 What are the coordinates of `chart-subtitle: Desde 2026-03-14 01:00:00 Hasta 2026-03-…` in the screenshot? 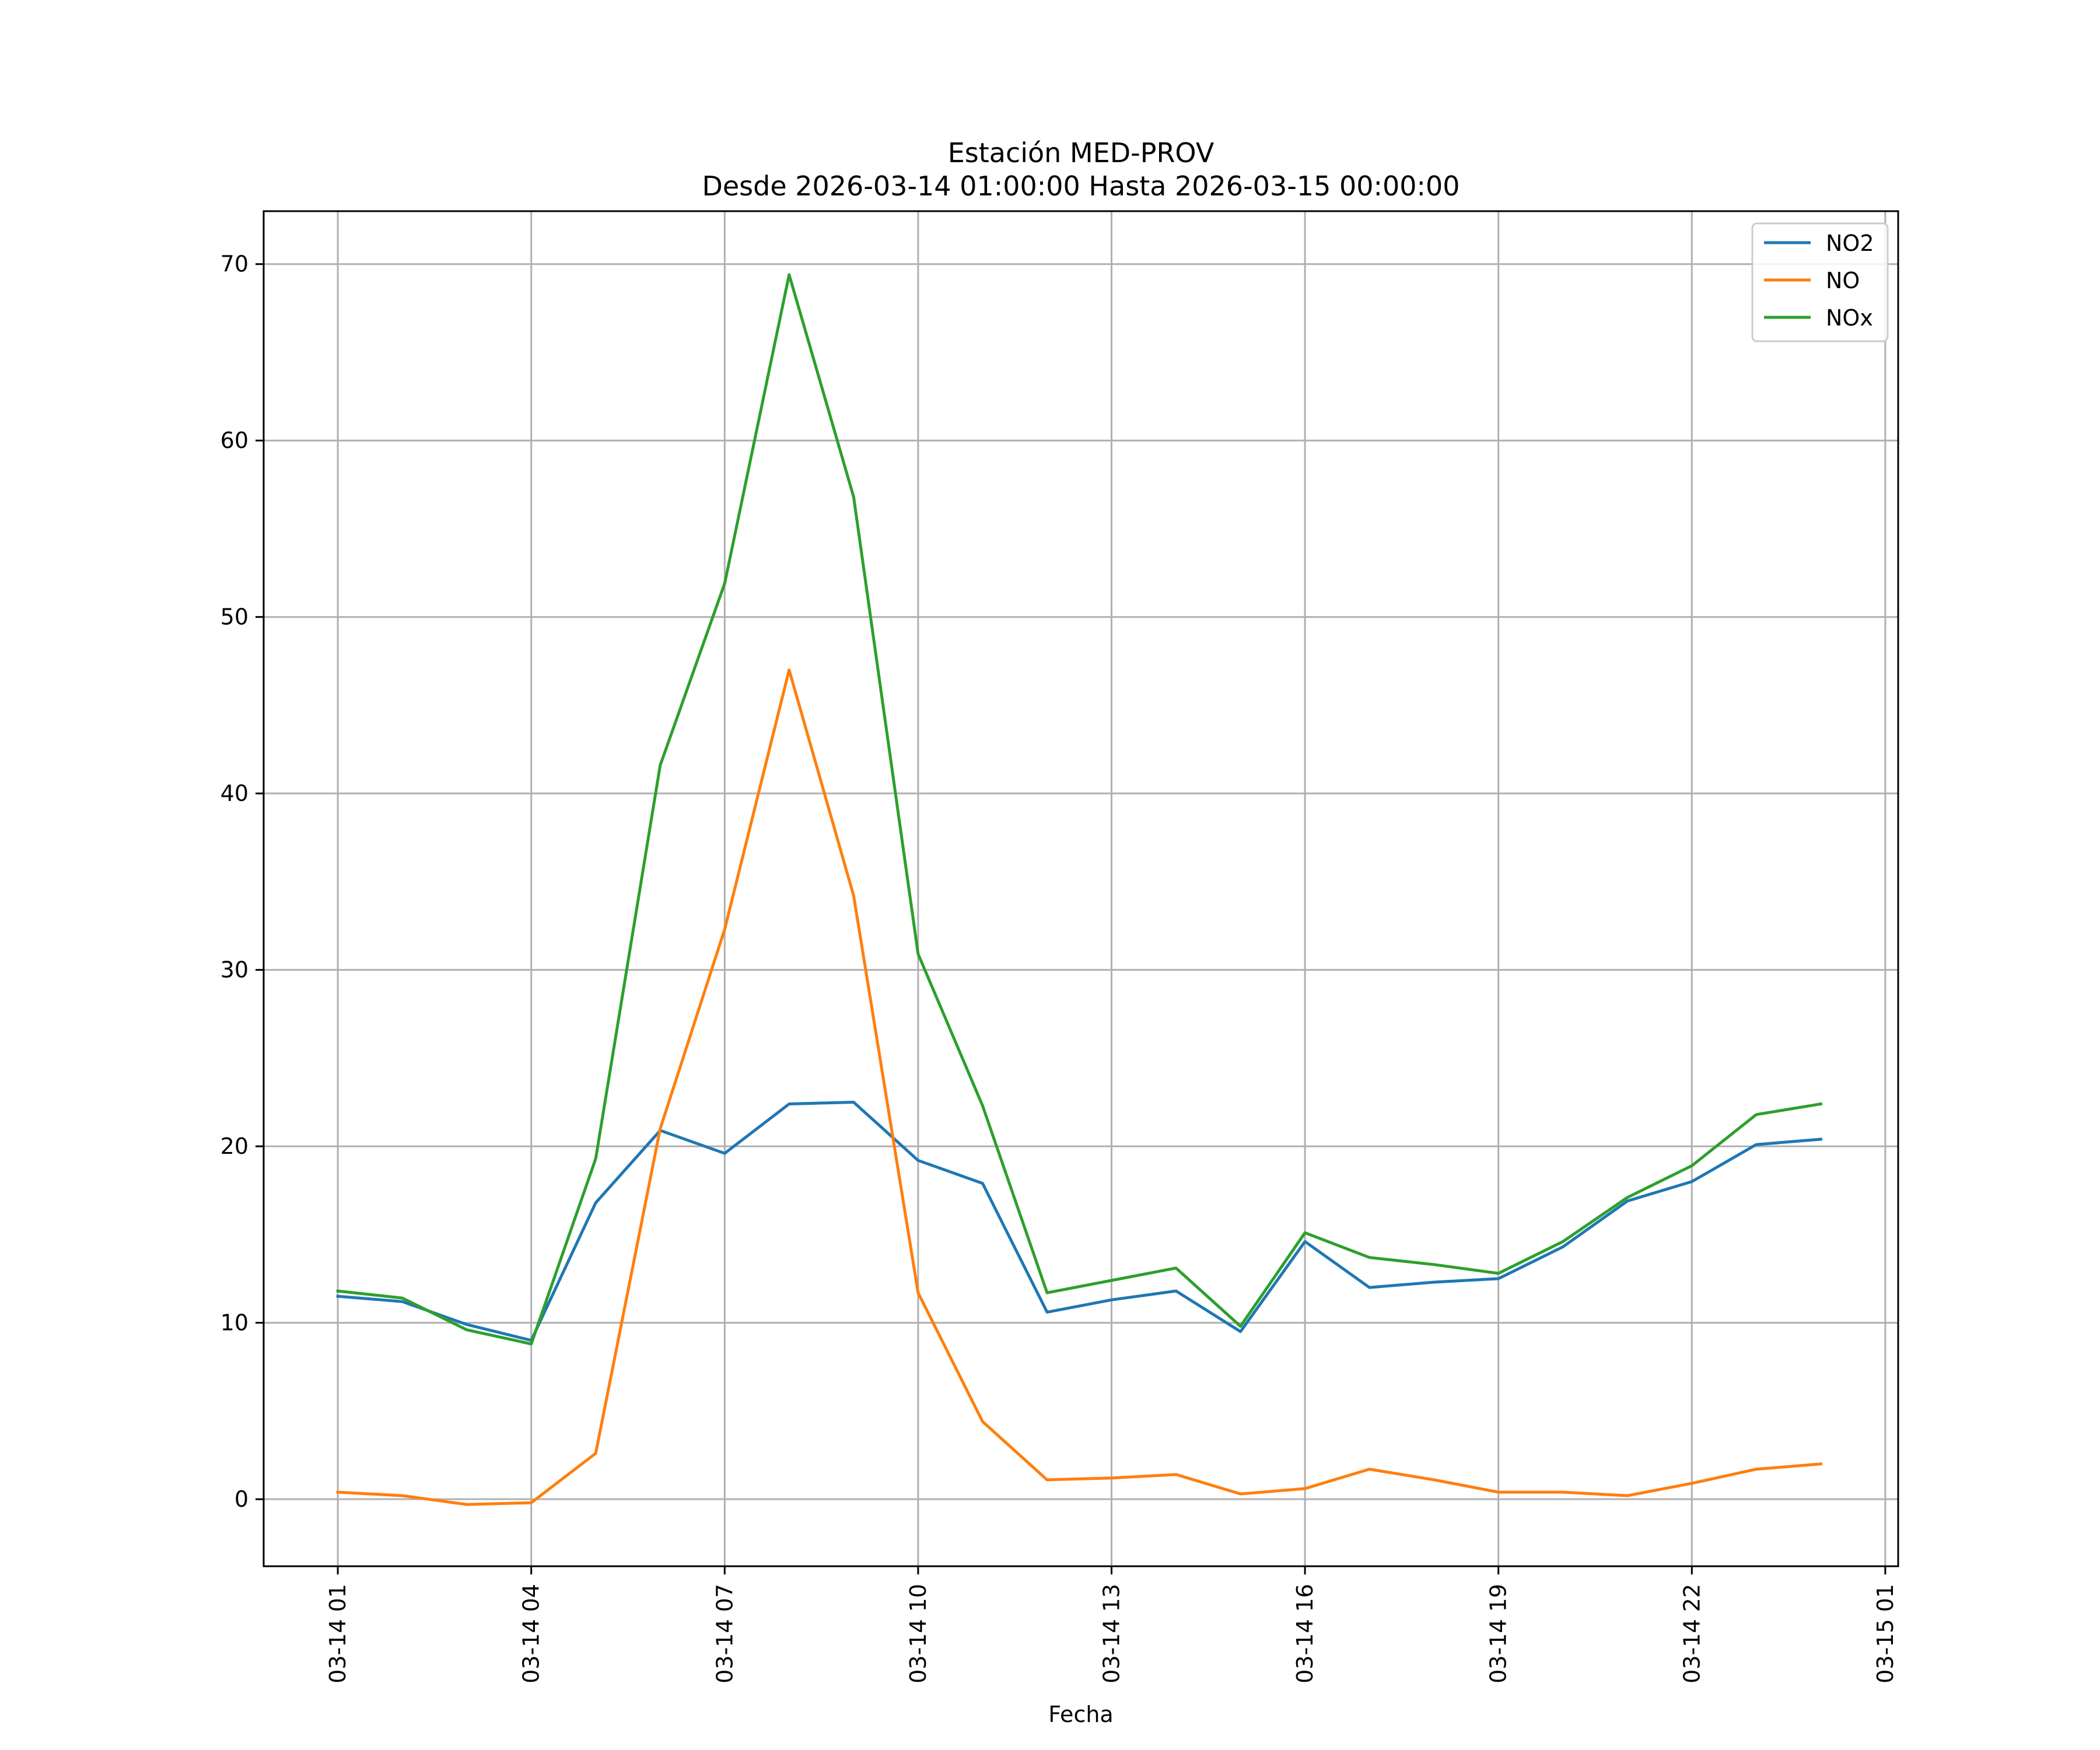 It's located at (1081, 186).